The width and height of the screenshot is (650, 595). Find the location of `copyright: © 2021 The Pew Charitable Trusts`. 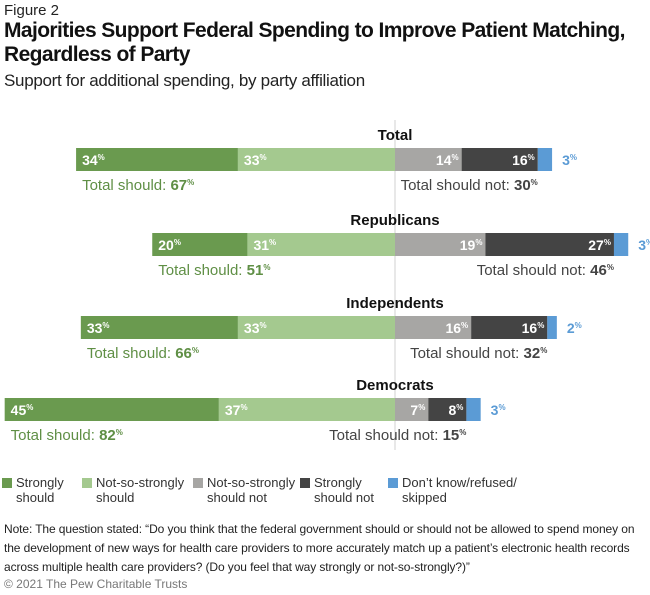

copyright: © 2021 The Pew Charitable Trusts is located at coordinates (96, 584).